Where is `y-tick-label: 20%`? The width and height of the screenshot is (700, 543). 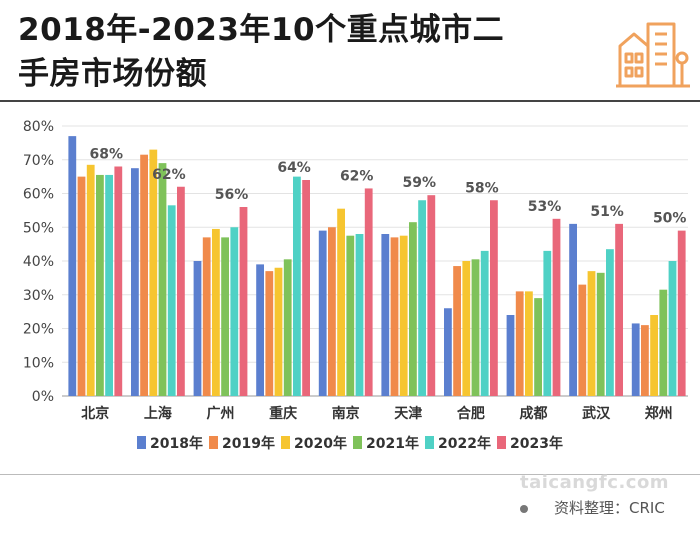
y-tick-label: 20% is located at coordinates (38, 330).